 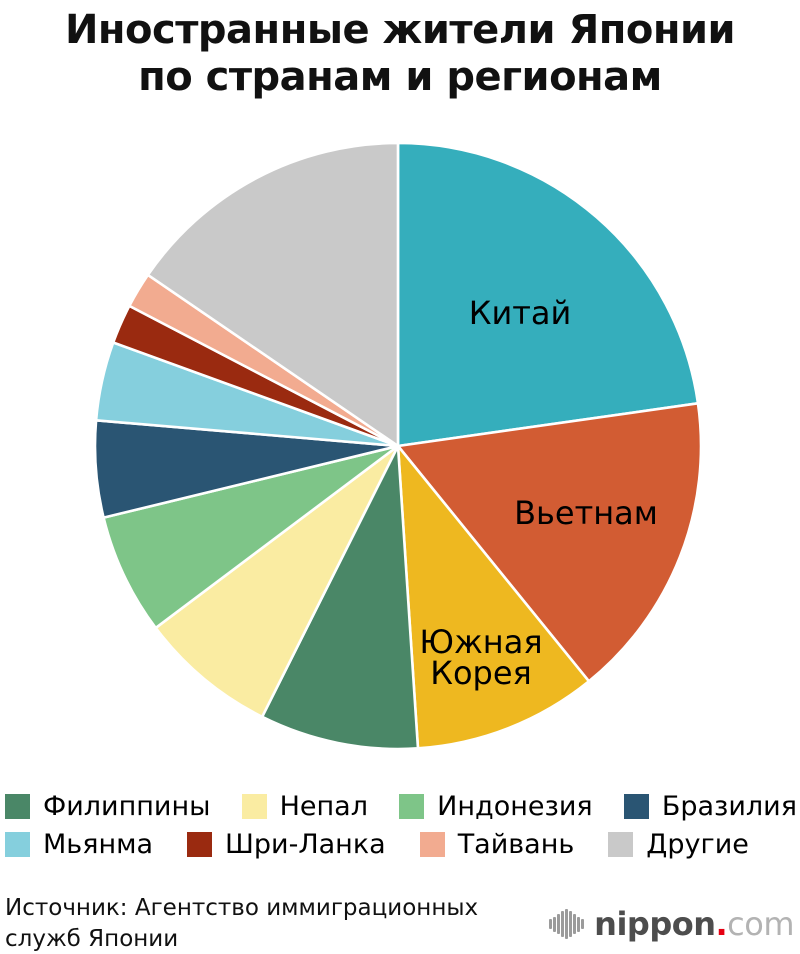 I want to click on legend-label-nepal: Непал, so click(x=323, y=806).